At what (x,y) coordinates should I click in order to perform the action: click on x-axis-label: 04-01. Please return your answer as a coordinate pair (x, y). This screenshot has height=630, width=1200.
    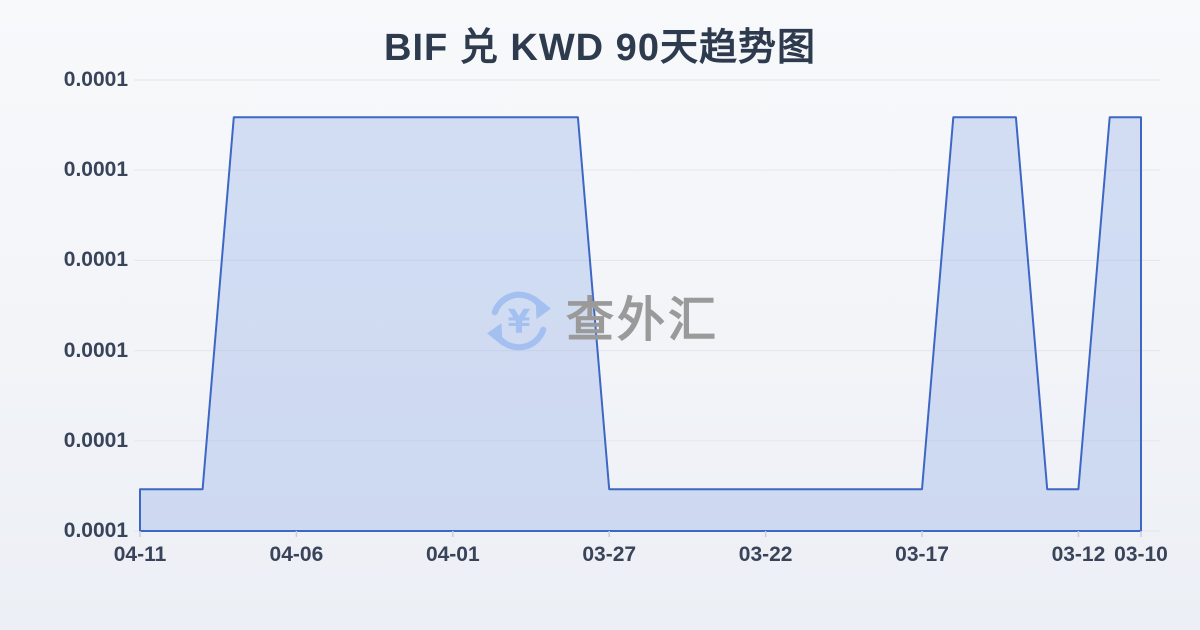
    Looking at the image, I should click on (452, 554).